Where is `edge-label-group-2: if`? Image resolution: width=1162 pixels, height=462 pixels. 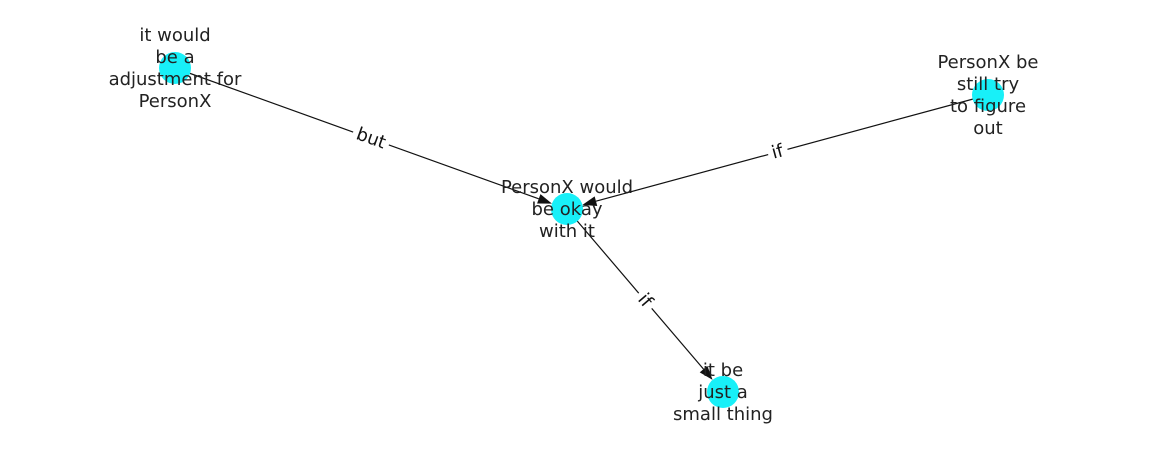 edge-label-group-2: if is located at coordinates (645, 300).